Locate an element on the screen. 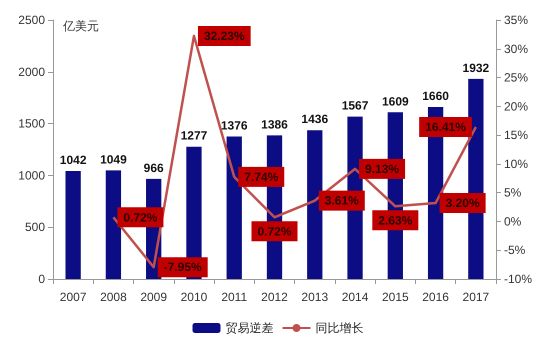  y-tick-label: 1000 is located at coordinates (32, 175).